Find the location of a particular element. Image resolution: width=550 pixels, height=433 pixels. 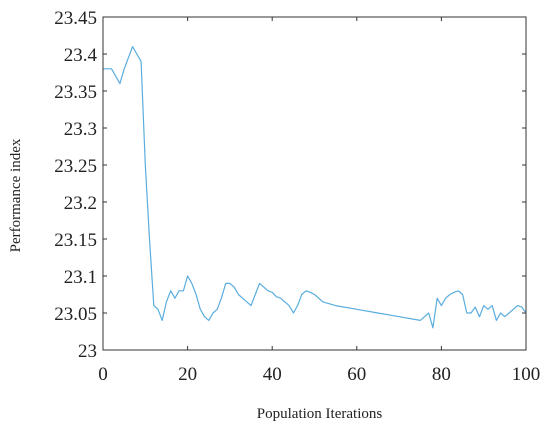

y-tick-label: 23.45 is located at coordinates (75, 18).